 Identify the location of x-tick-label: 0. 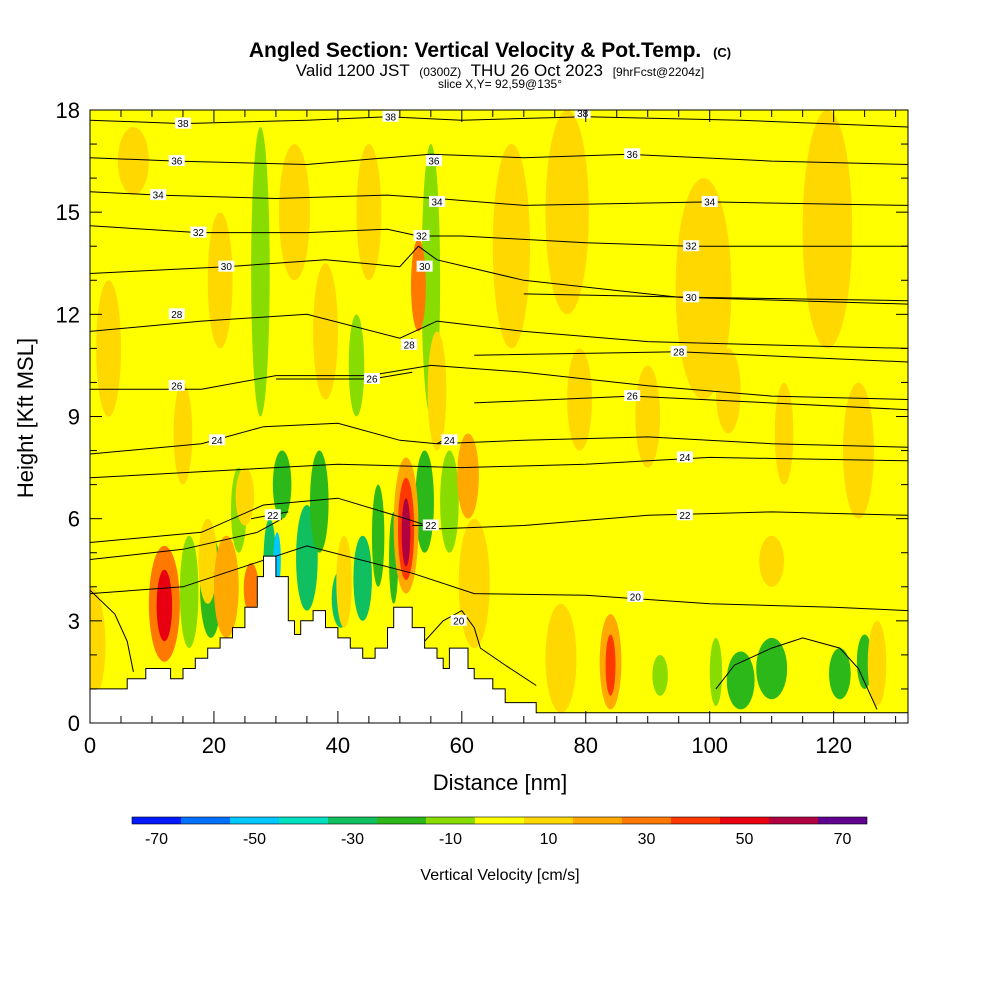
(90, 745).